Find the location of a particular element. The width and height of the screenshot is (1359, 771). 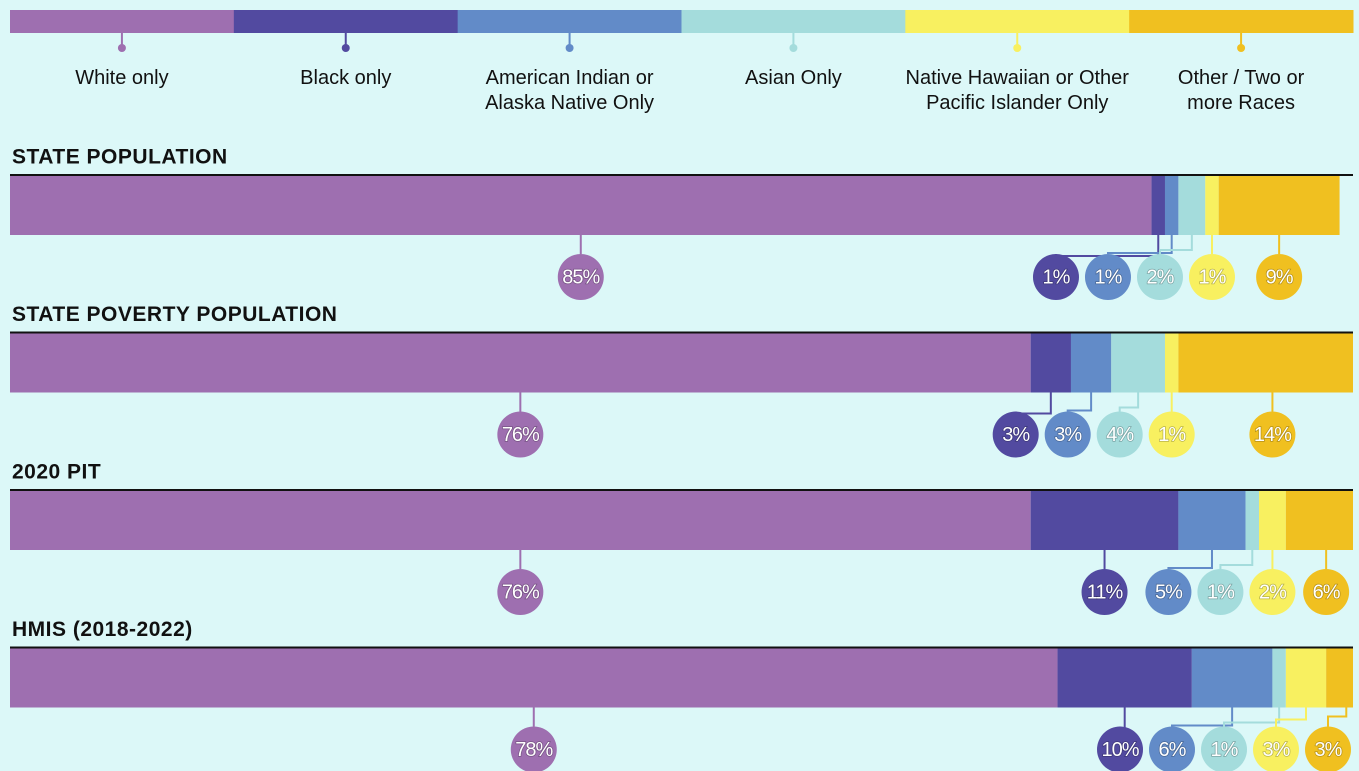

data-label: 4% is located at coordinates (1120, 435).